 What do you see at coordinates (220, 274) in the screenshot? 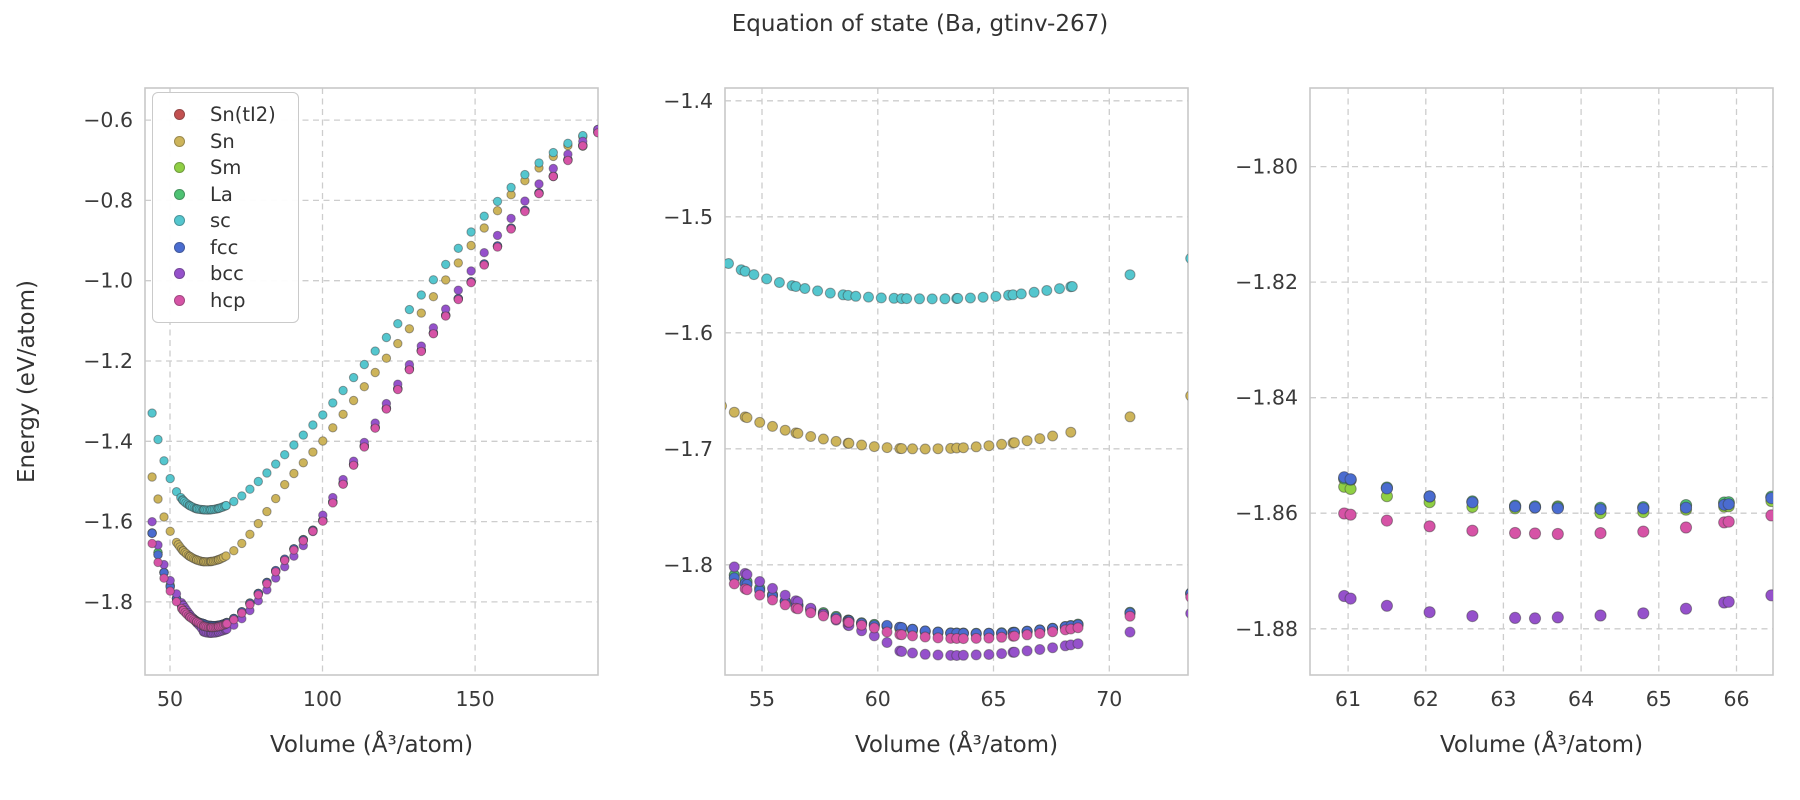
I see `legend-item-bcc: bcc` at bounding box center [220, 274].